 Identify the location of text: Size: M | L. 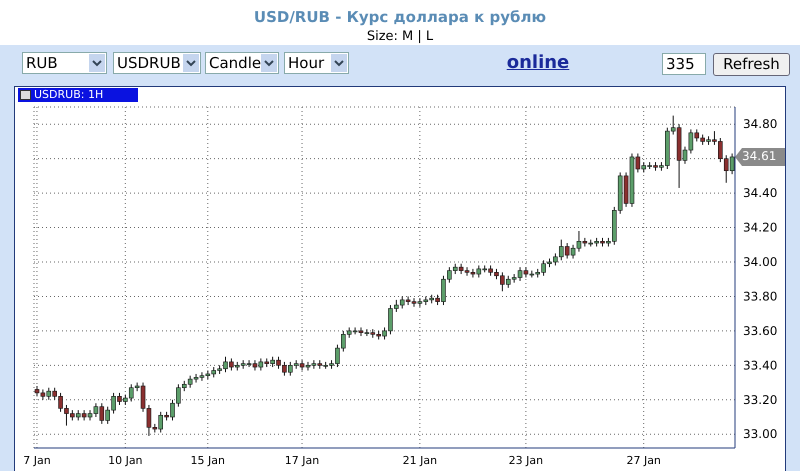
(400, 36).